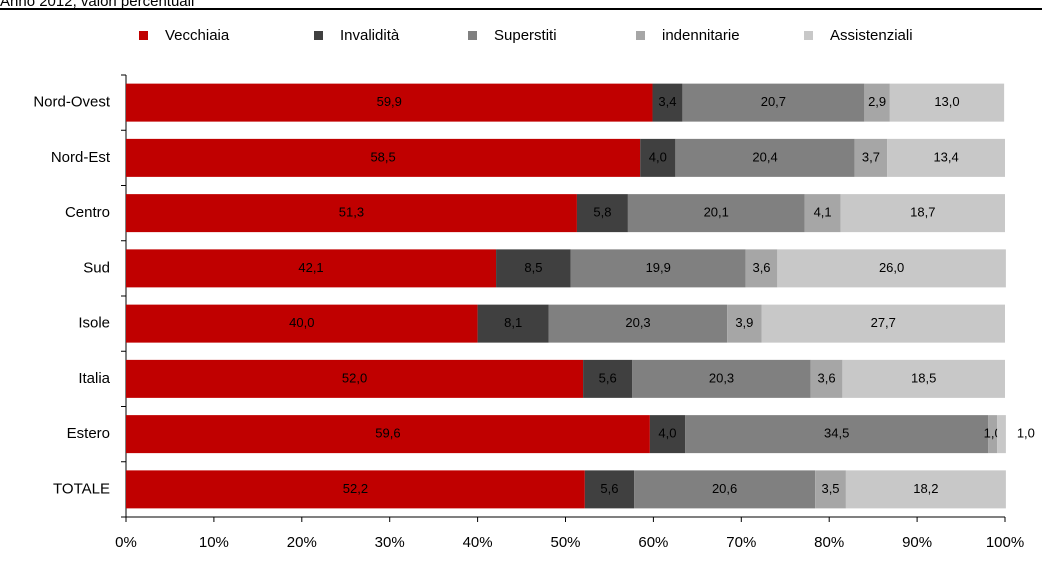 This screenshot has width=1042, height=583. What do you see at coordinates (370, 35) in the screenshot?
I see `legend-label: Invalidità` at bounding box center [370, 35].